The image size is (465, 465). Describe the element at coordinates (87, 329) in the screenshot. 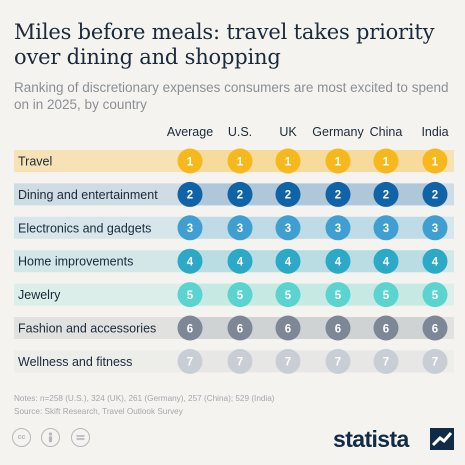

I see `category-label: Fashion and accessories` at that location.